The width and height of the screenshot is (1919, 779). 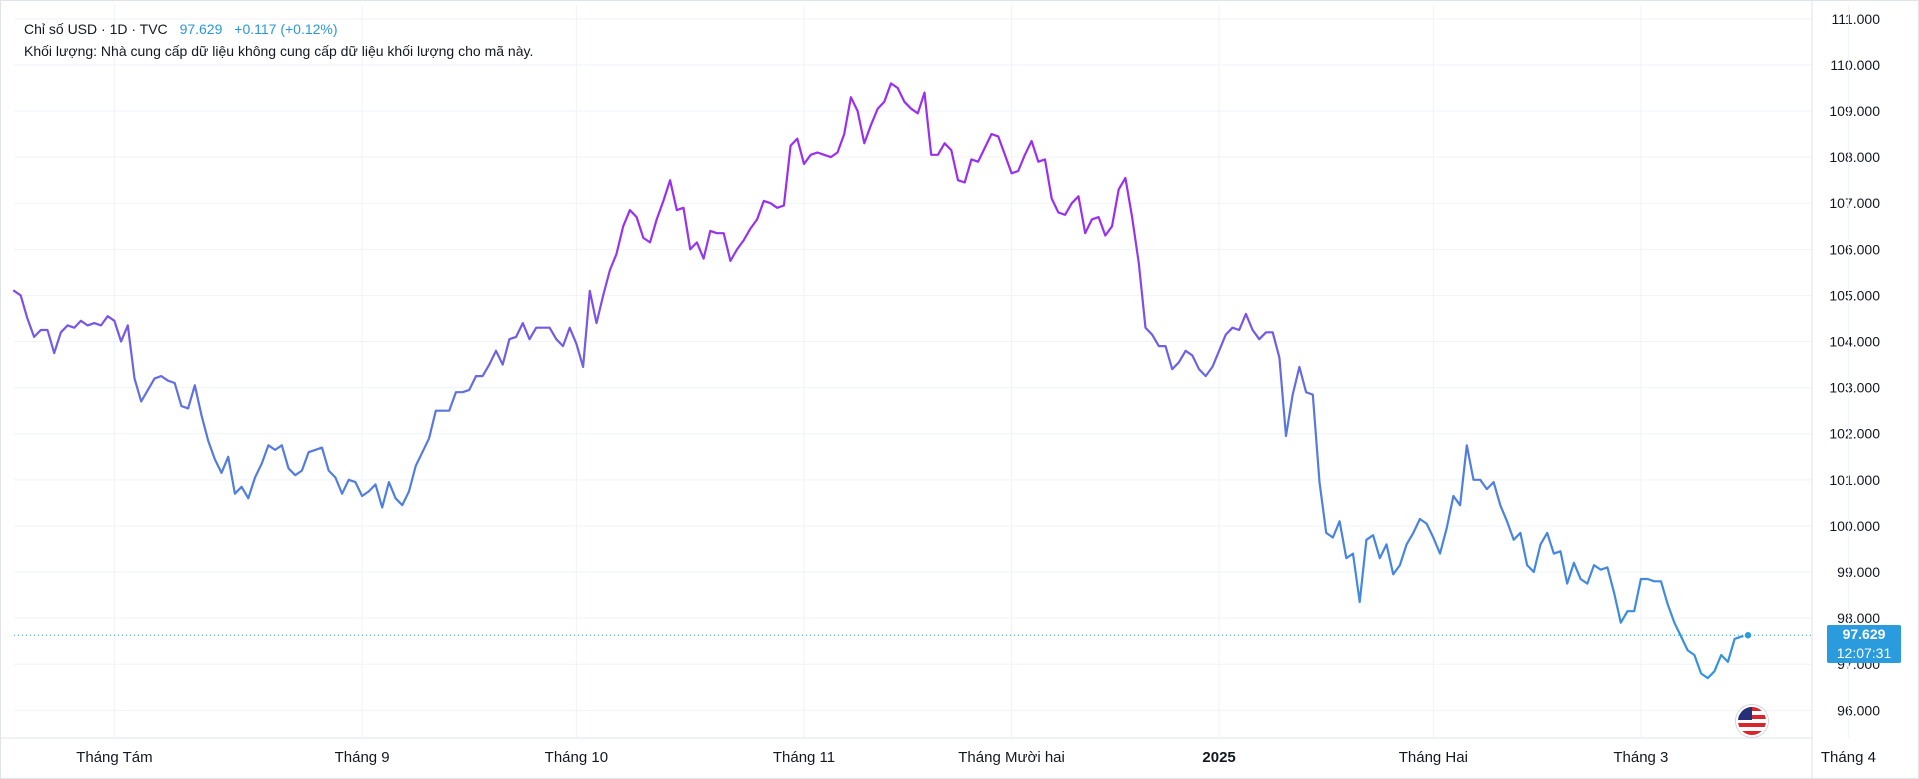 I want to click on y-tick-label: 111.000, so click(x=1855, y=19).